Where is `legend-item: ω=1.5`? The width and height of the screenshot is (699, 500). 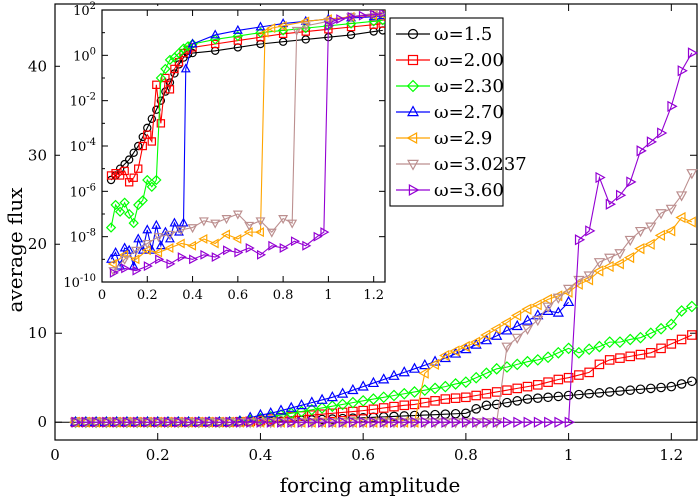 legend-item: ω=1.5 is located at coordinates (444, 34).